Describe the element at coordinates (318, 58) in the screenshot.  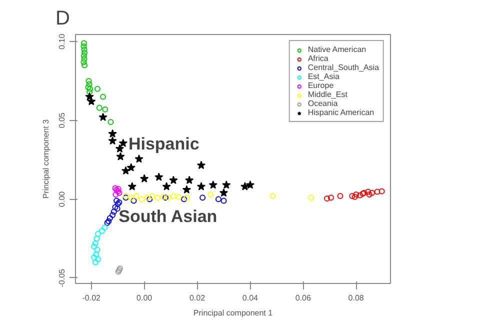
I see `legend-label: Africa` at that location.